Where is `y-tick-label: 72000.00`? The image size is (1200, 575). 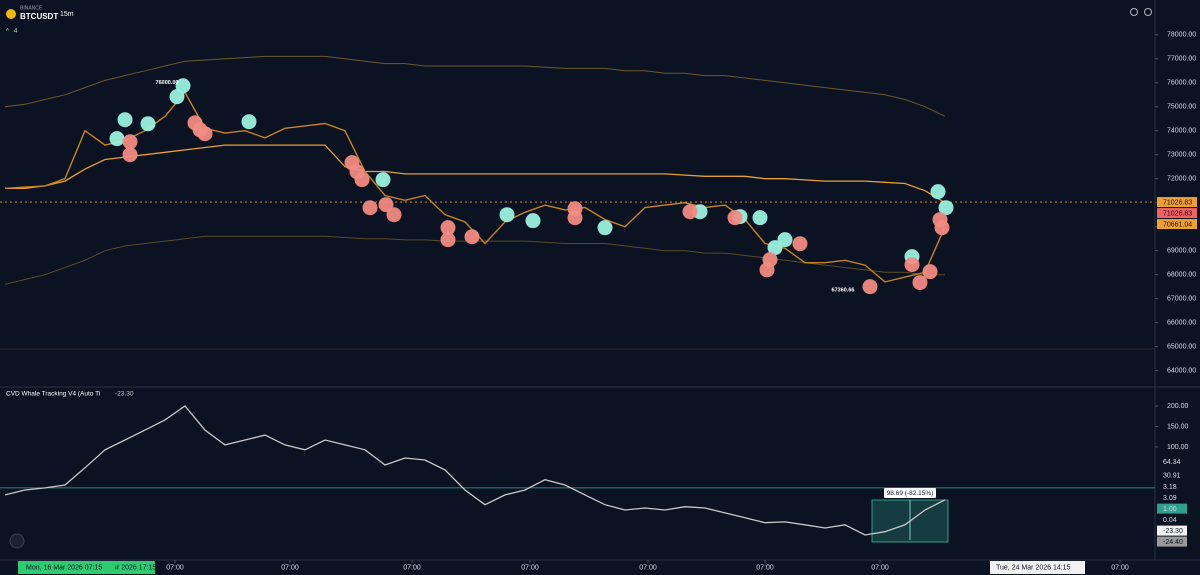 y-tick-label: 72000.00 is located at coordinates (1181, 179).